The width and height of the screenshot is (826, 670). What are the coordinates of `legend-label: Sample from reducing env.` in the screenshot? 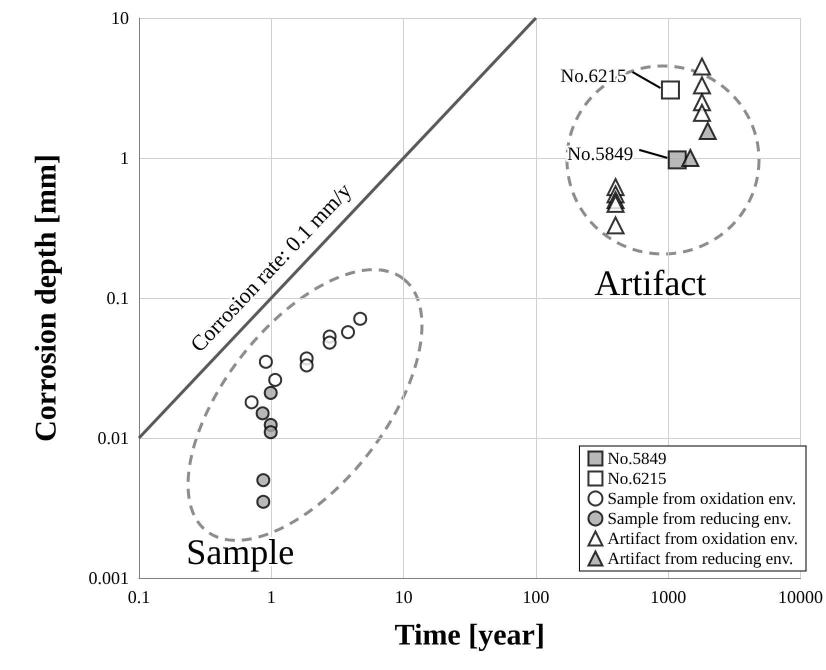 It's located at (699, 518).